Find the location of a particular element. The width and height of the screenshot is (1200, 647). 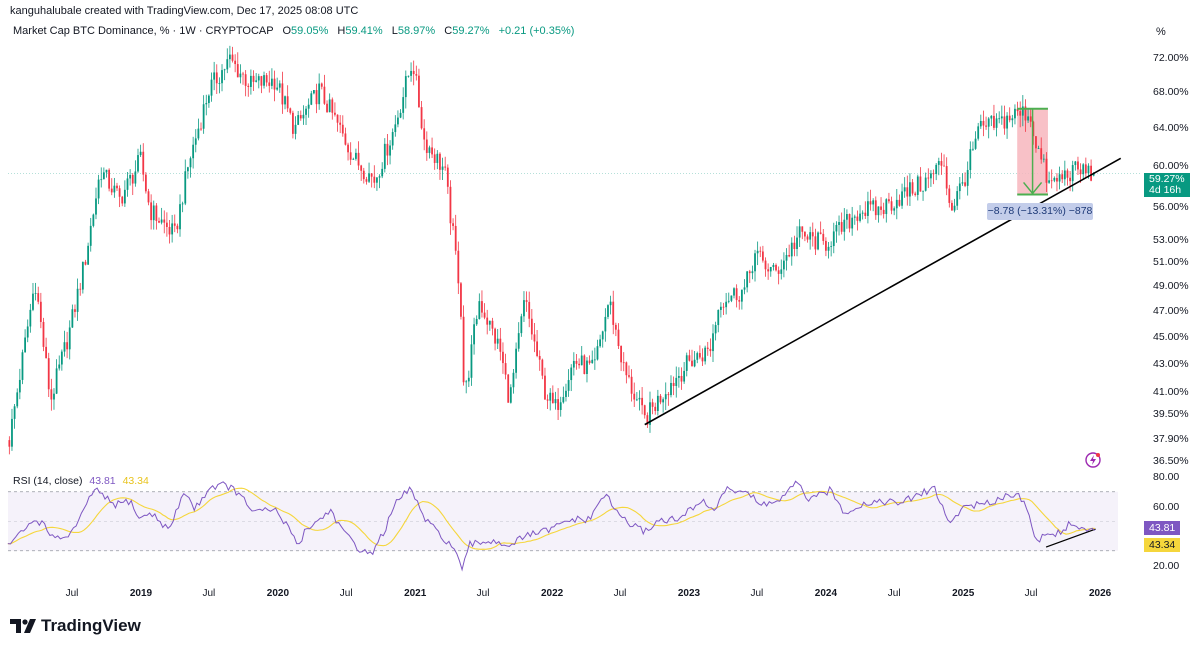

lightning-icon is located at coordinates (1093, 462).